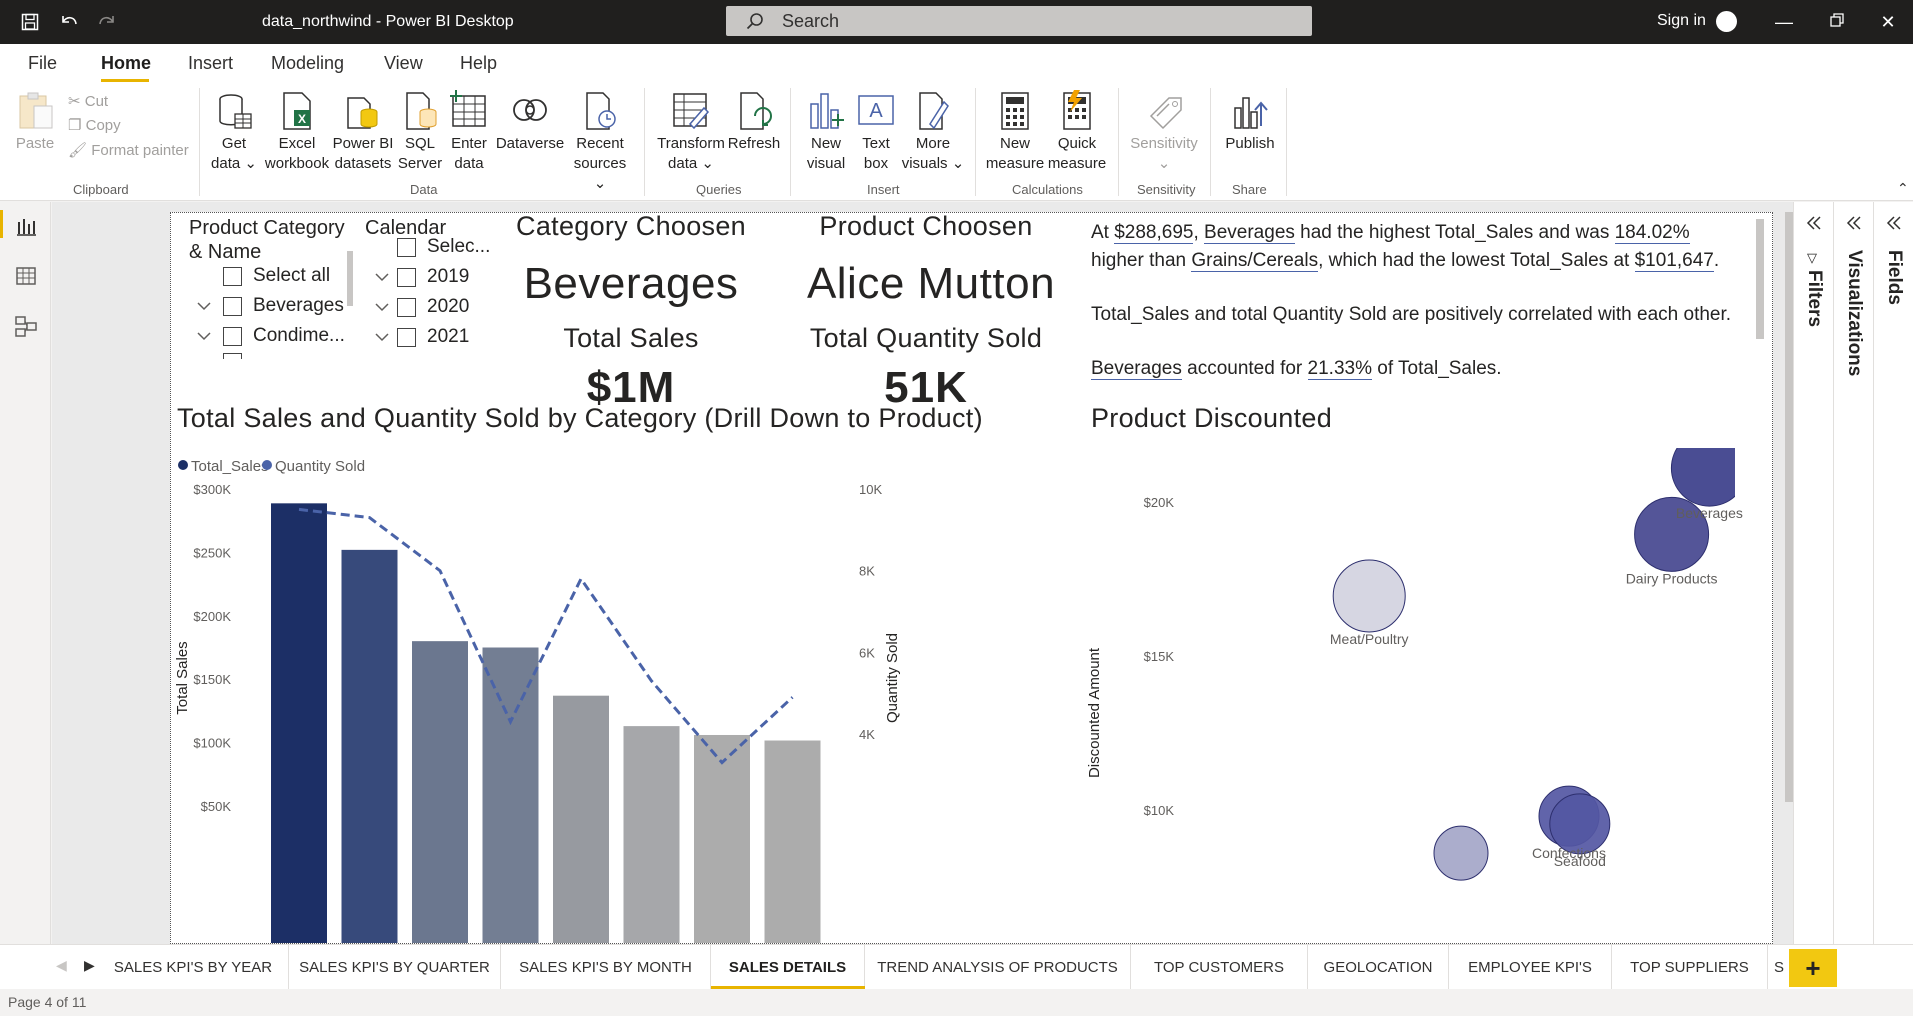  Describe the element at coordinates (96, 101) in the screenshot. I see `cut-label: Cut` at that location.